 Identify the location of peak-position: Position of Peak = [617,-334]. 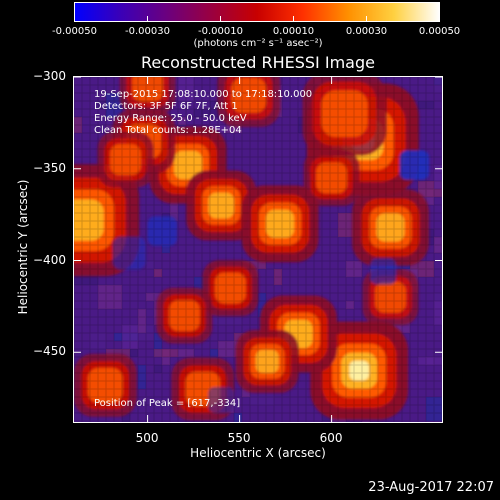
(167, 403).